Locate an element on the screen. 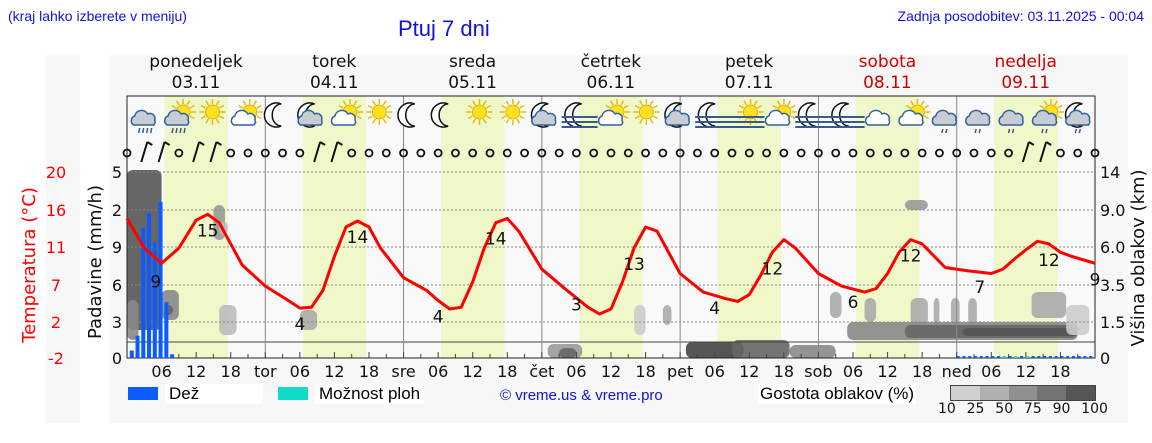 The width and height of the screenshot is (1152, 443). day-header: sreda 05.11 is located at coordinates (473, 73).